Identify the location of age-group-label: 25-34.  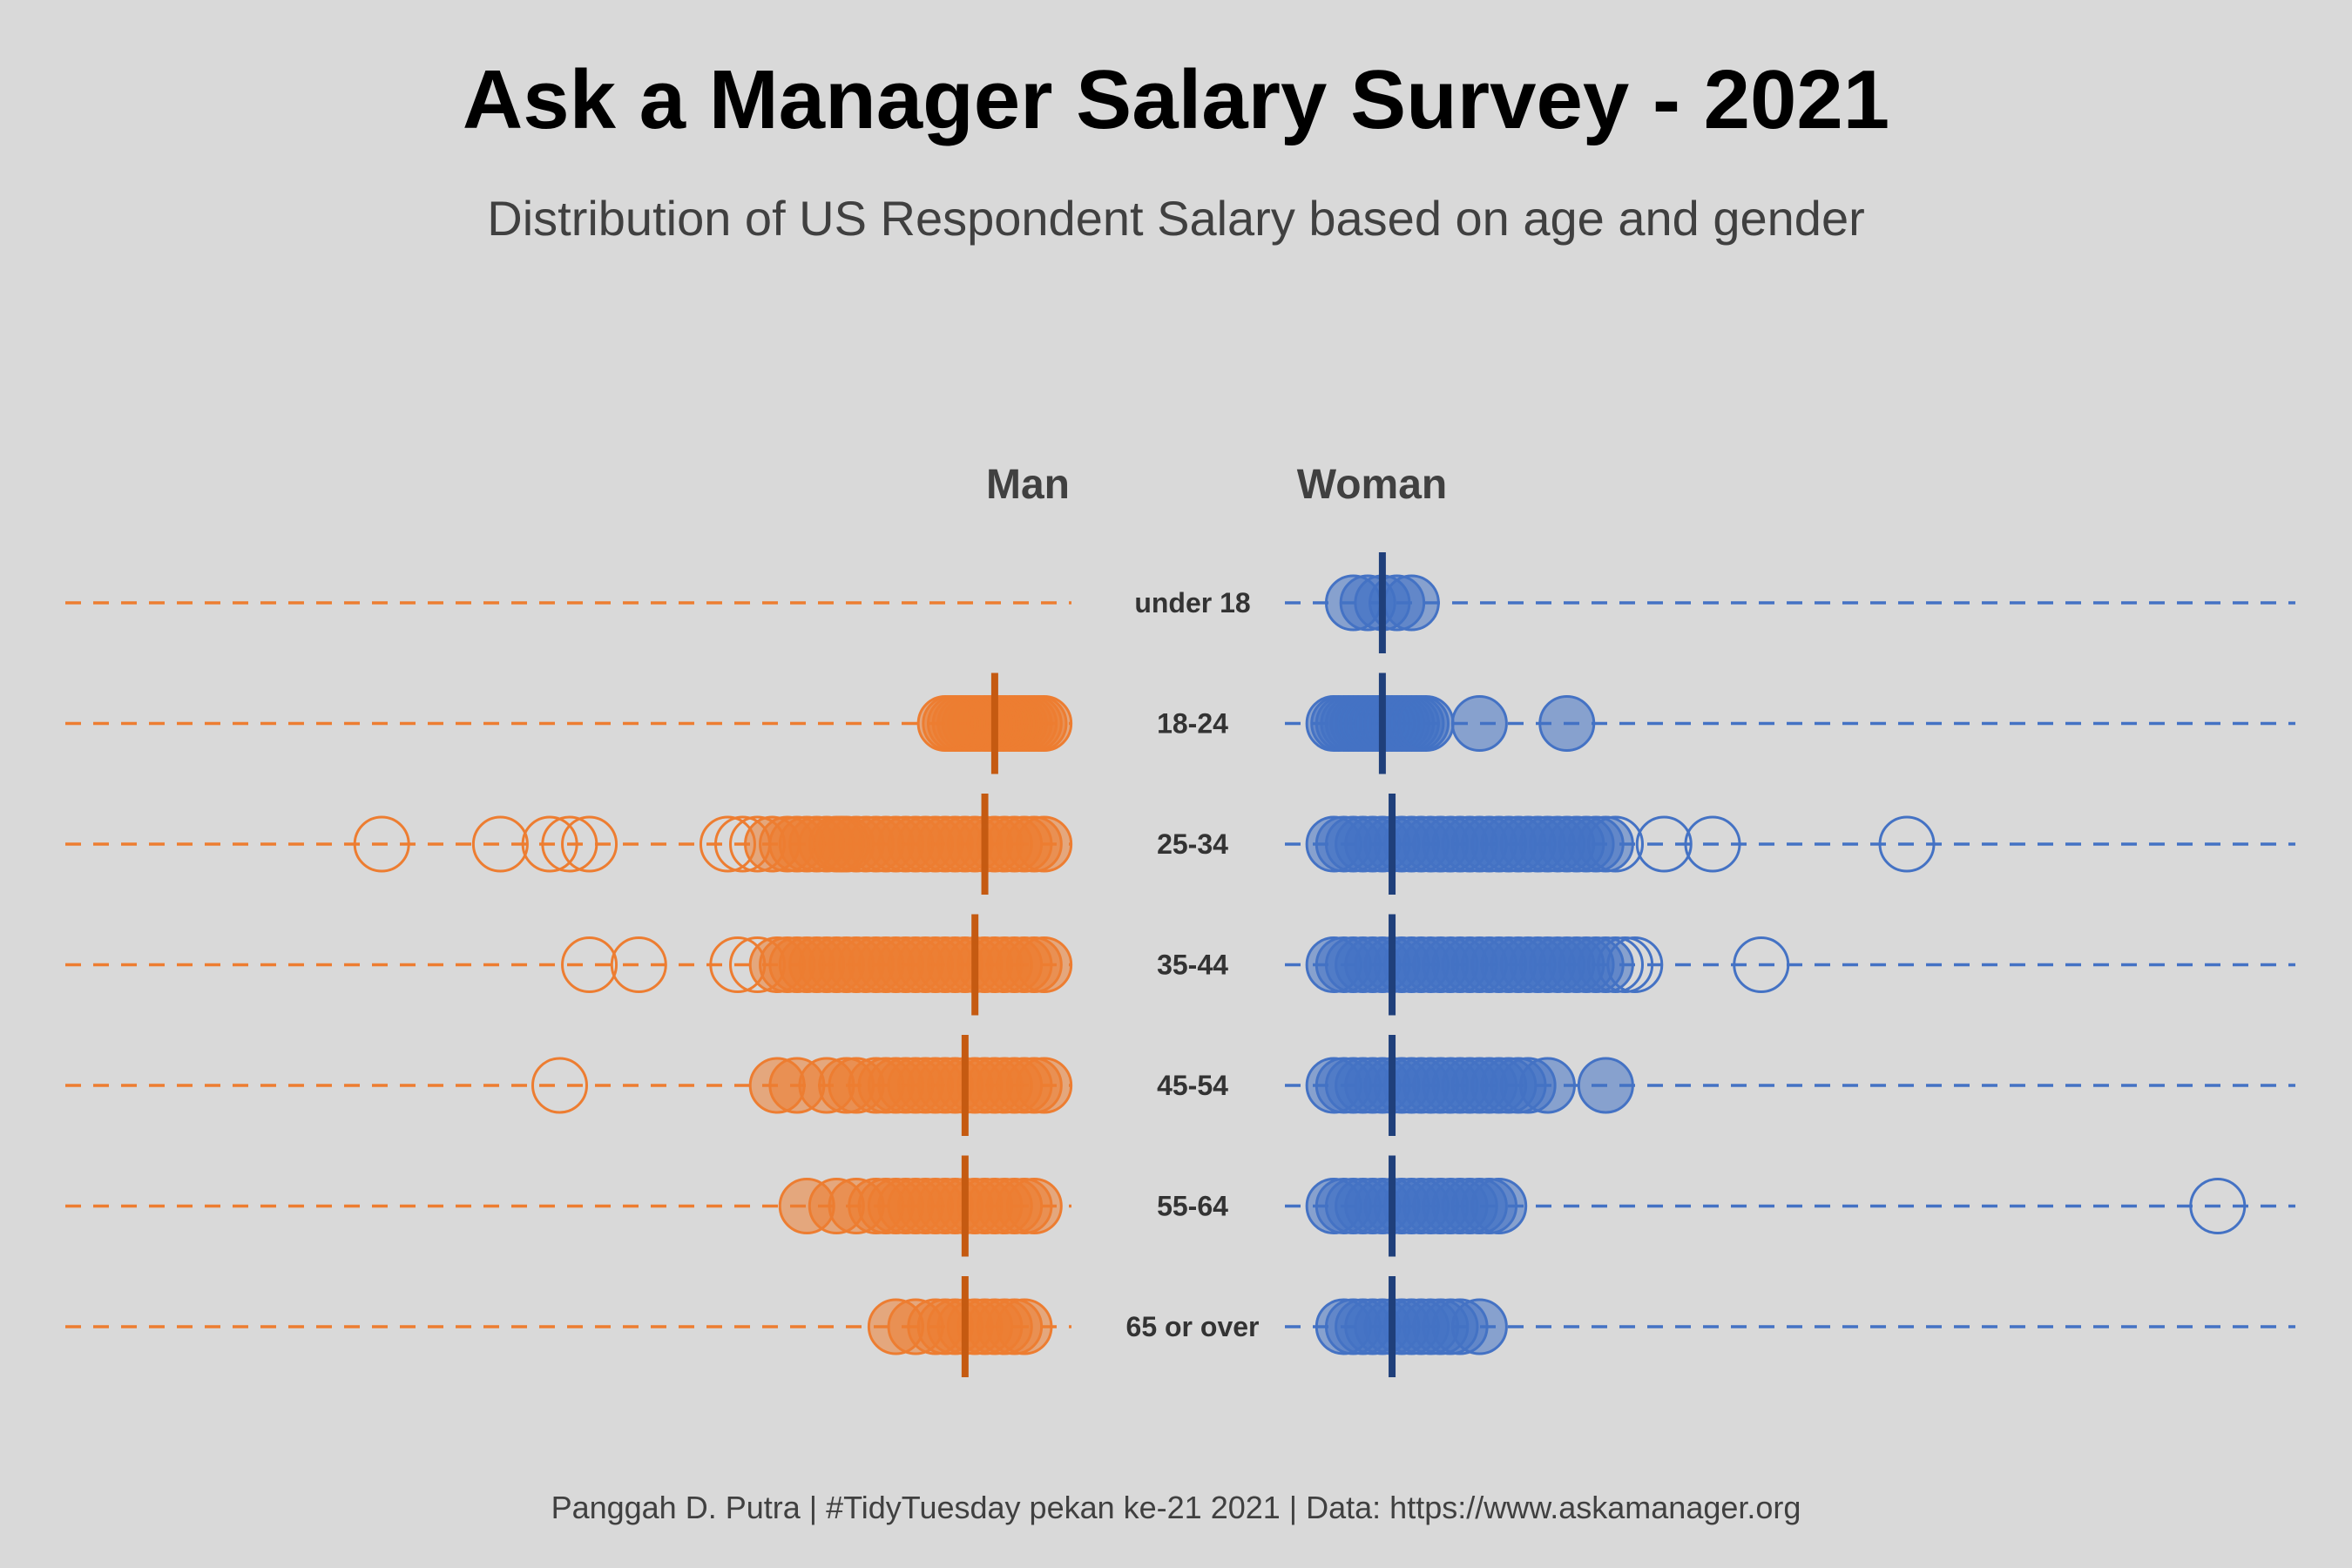
(1192, 844).